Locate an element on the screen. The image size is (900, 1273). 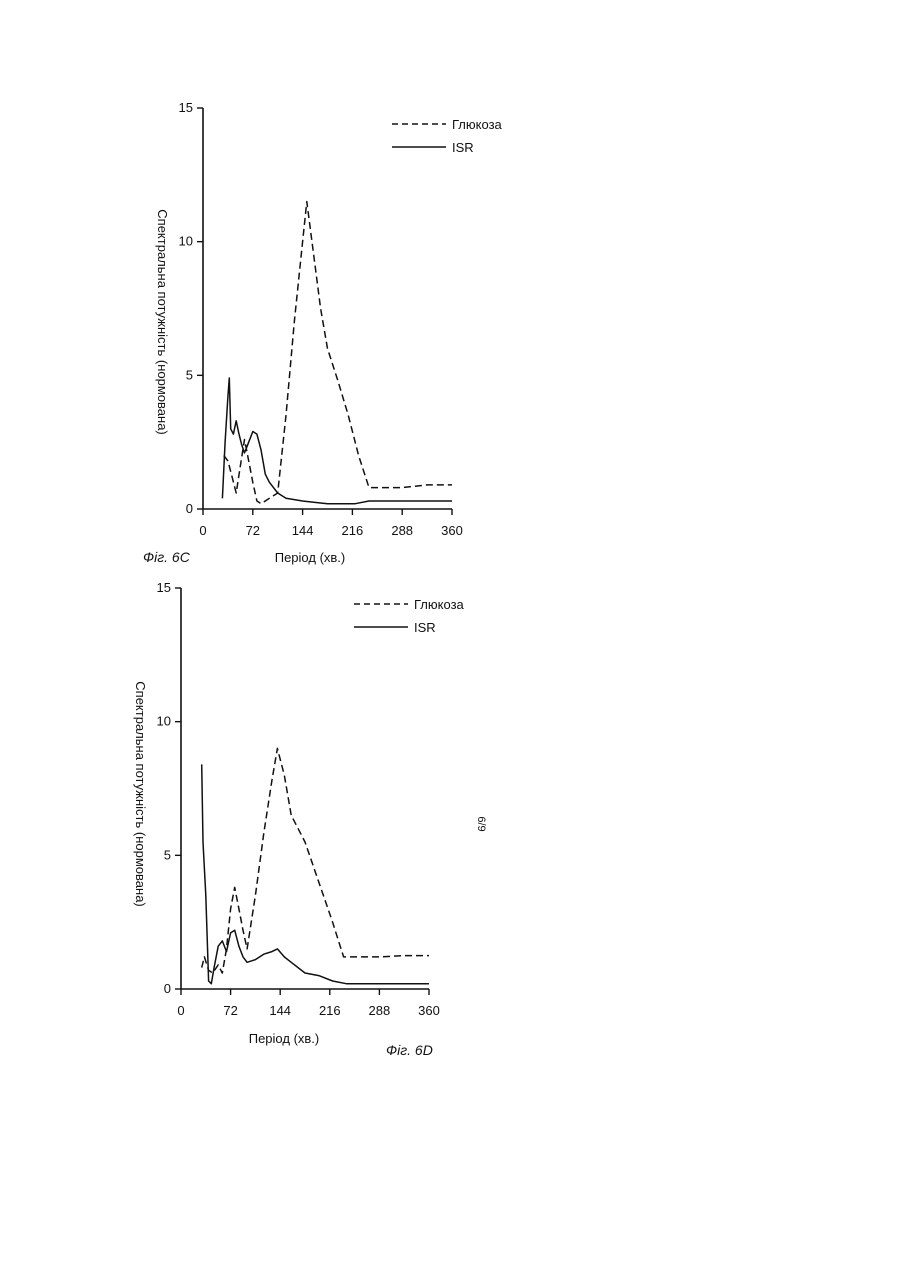
chart-6c-x-tick-label: 360 is located at coordinates (452, 530).